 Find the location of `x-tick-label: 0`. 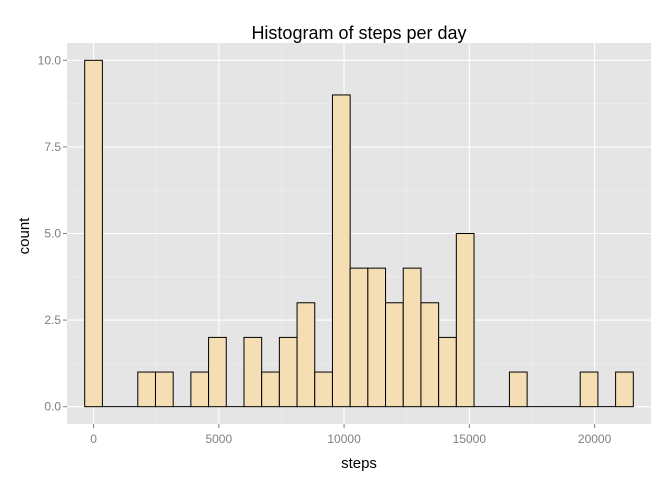

x-tick-label: 0 is located at coordinates (93, 439).